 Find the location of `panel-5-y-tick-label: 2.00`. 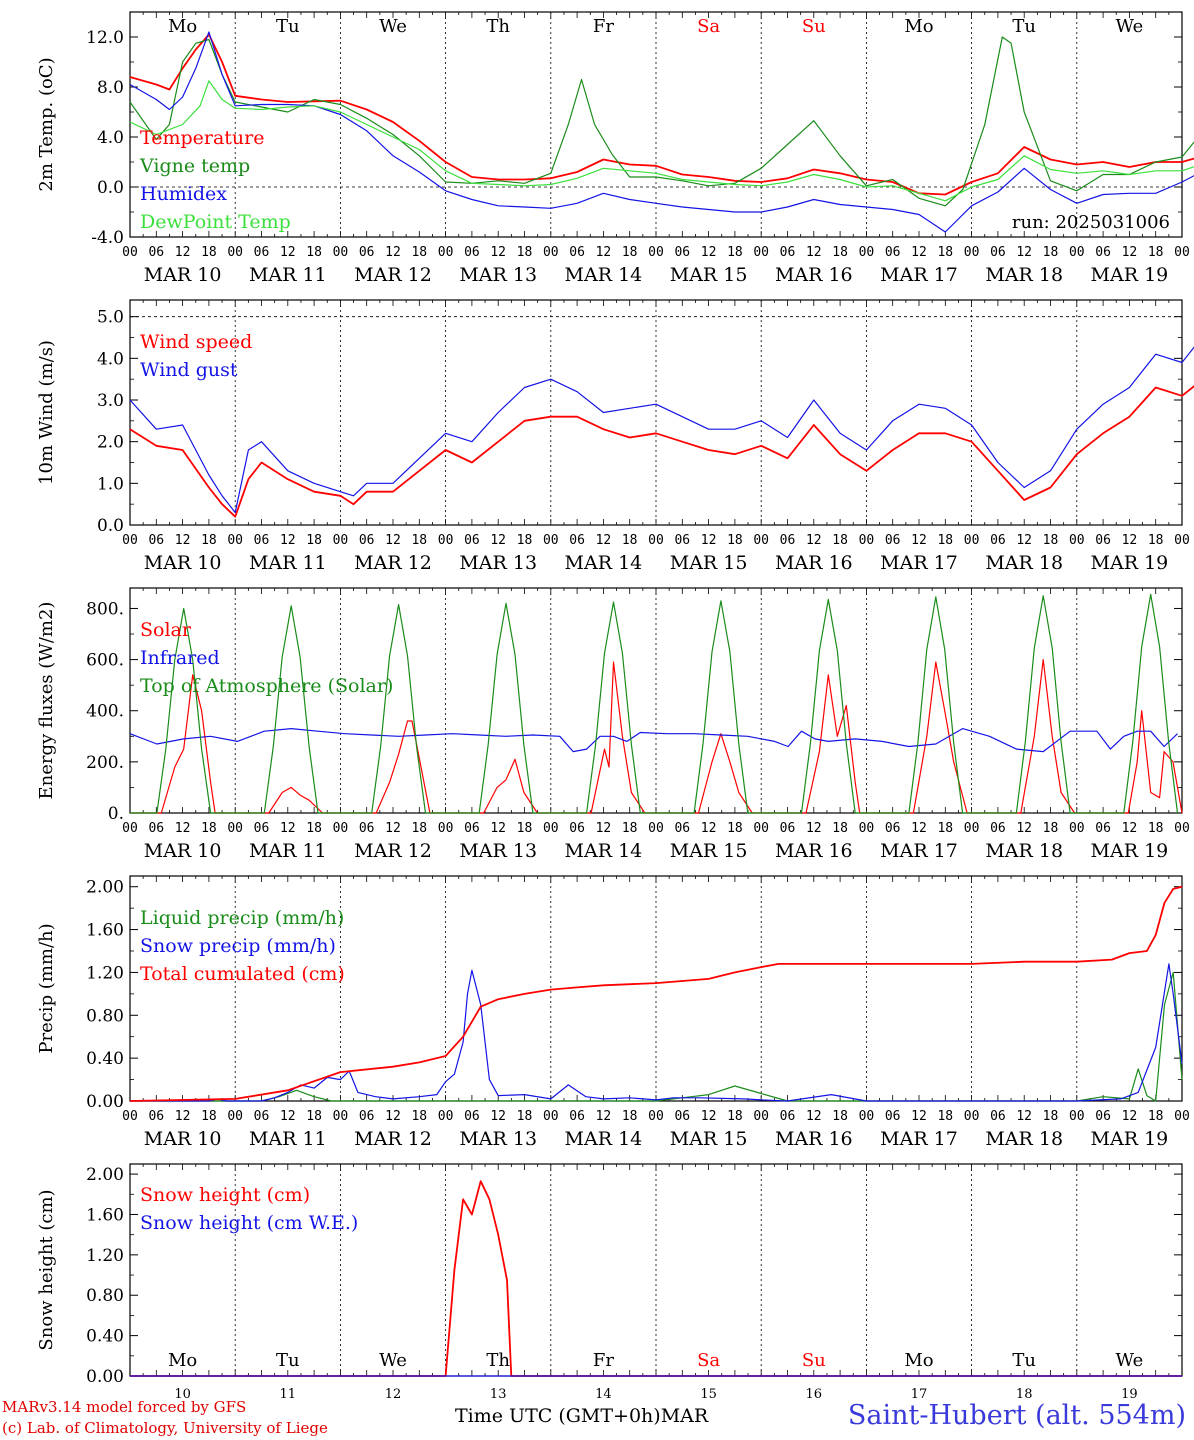

panel-5-y-tick-label: 2.00 is located at coordinates (105, 1175).